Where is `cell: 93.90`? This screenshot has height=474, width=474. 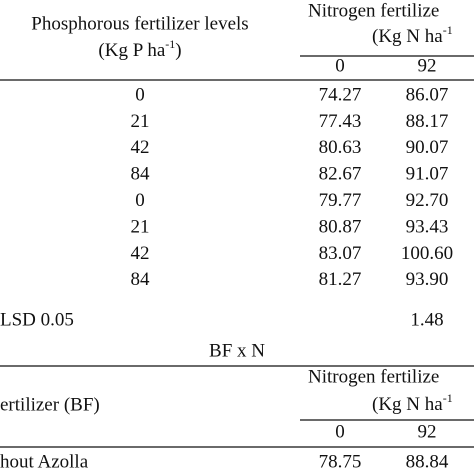 cell: 93.90 is located at coordinates (427, 279).